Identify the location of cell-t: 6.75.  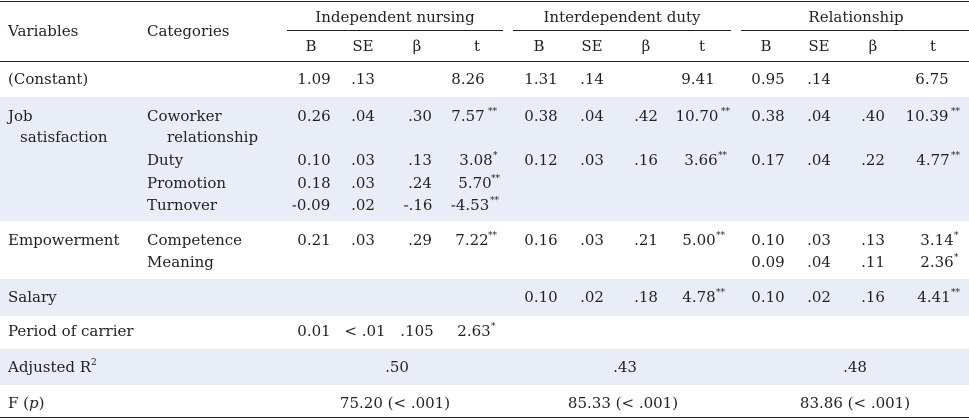
(932, 79).